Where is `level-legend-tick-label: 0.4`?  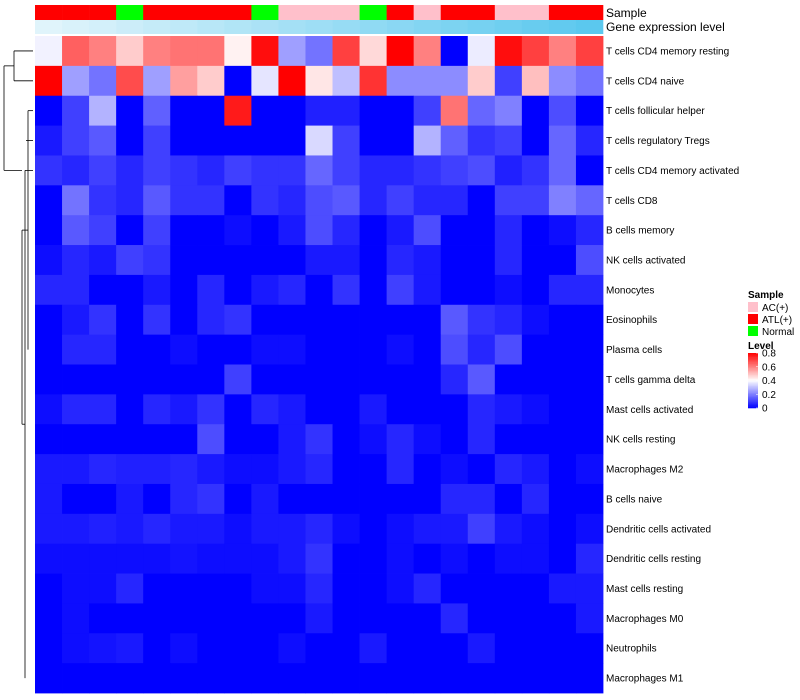 level-legend-tick-label: 0.4 is located at coordinates (769, 381).